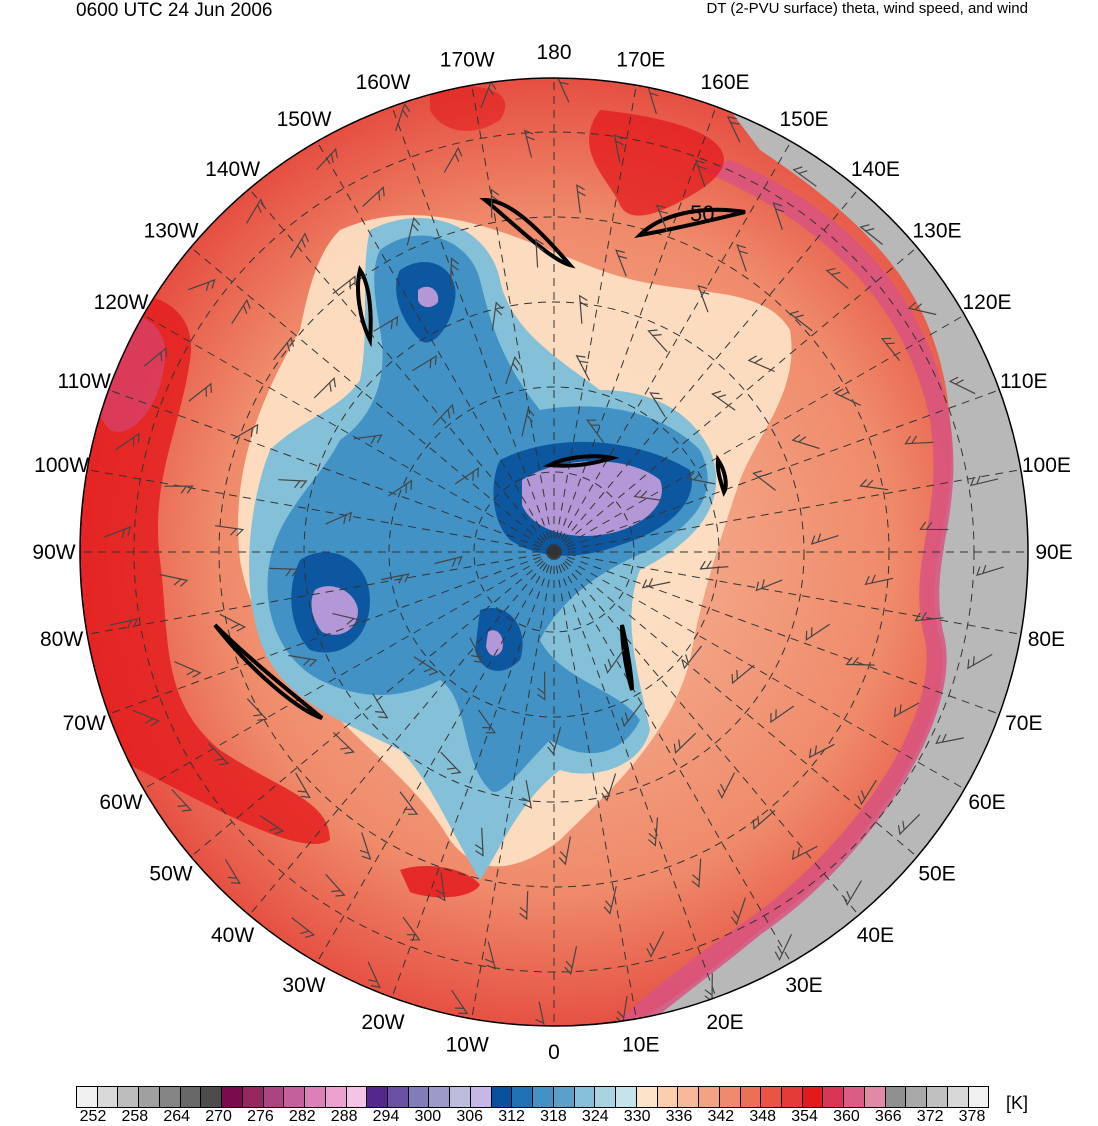 The width and height of the screenshot is (1098, 1126). Describe the element at coordinates (386, 1116) in the screenshot. I see `colorbar-tick-label: 294` at that location.